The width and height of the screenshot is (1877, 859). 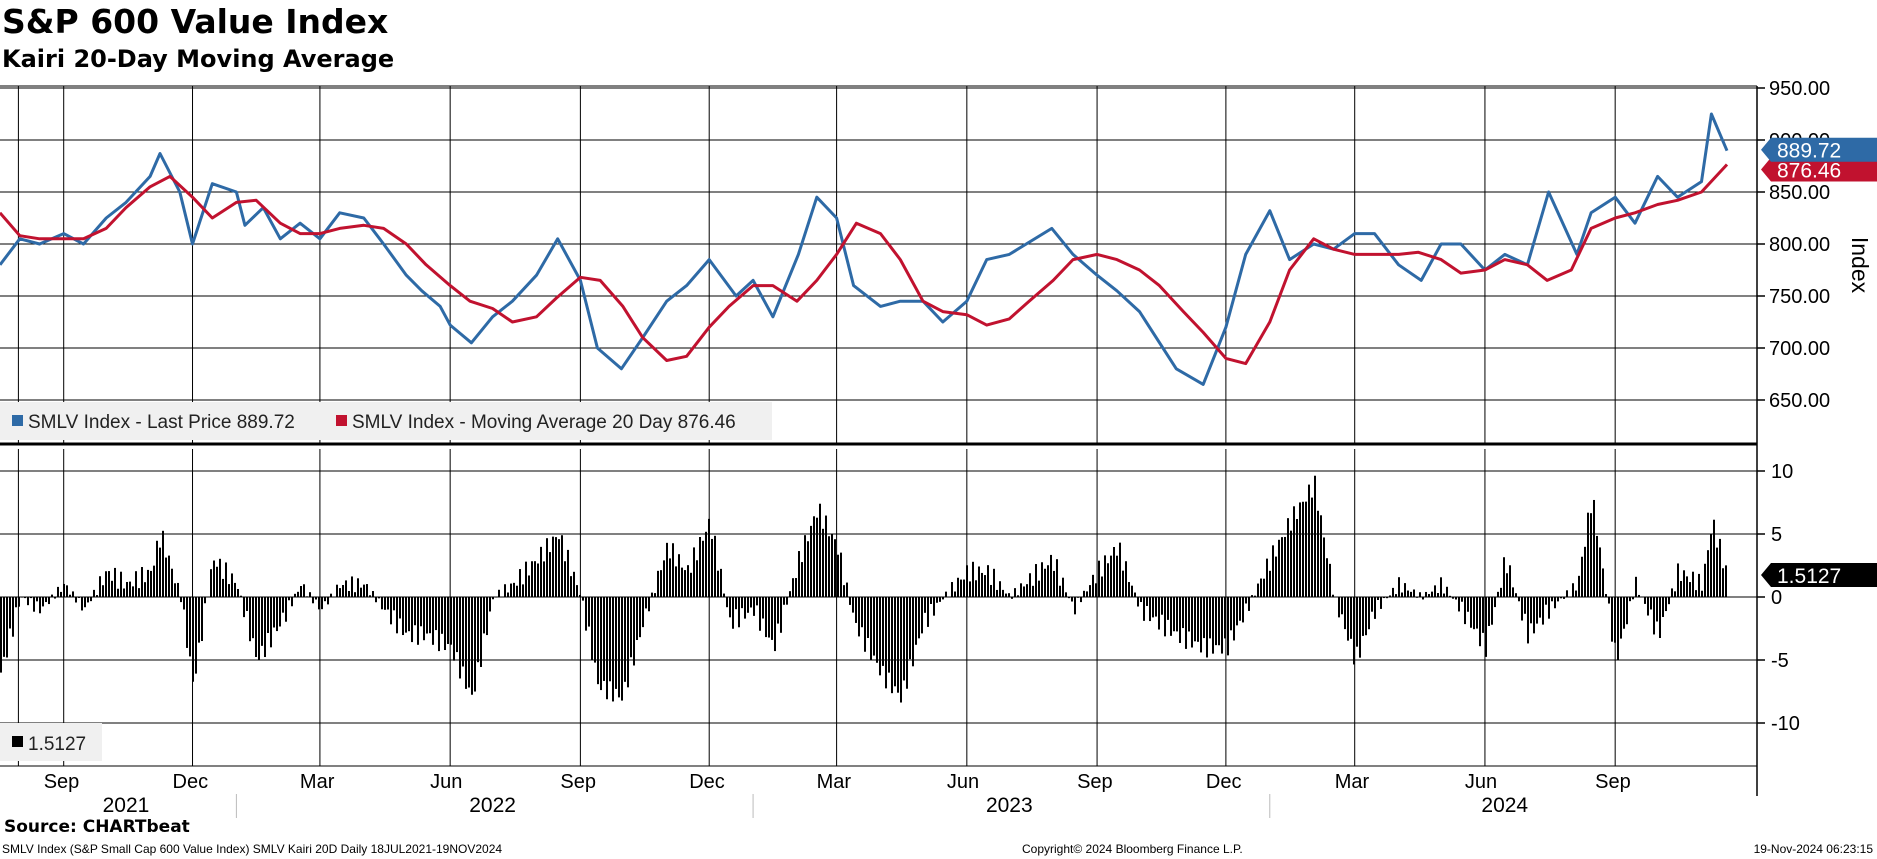 What do you see at coordinates (1352, 782) in the screenshot?
I see `x-tick-label: Mar` at bounding box center [1352, 782].